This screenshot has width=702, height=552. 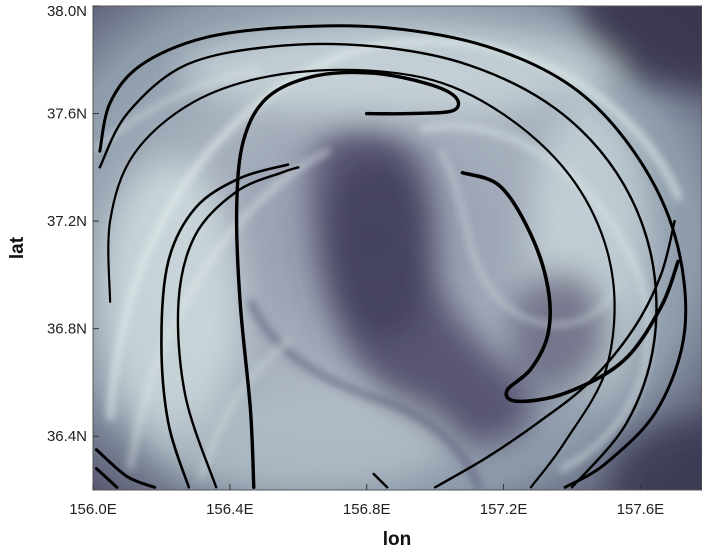 I want to click on light-band-top, so click(x=400, y=70).